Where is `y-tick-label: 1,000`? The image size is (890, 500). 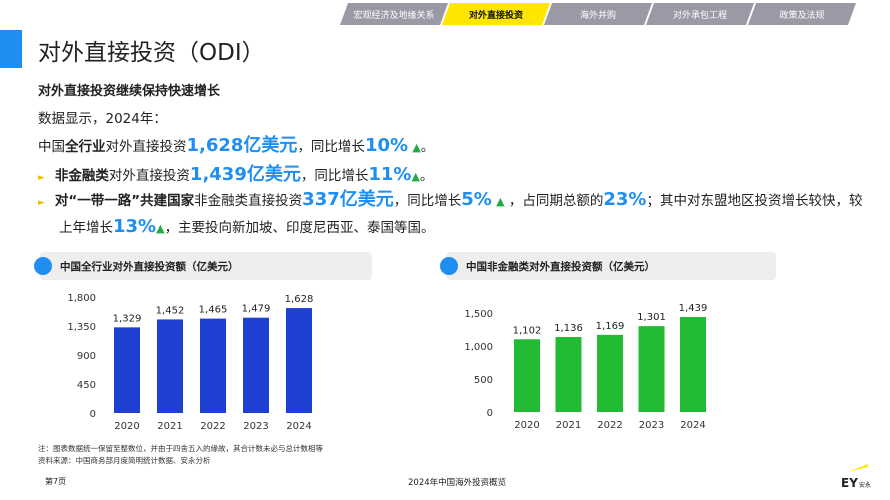
y-tick-label: 1,000 is located at coordinates (478, 347).